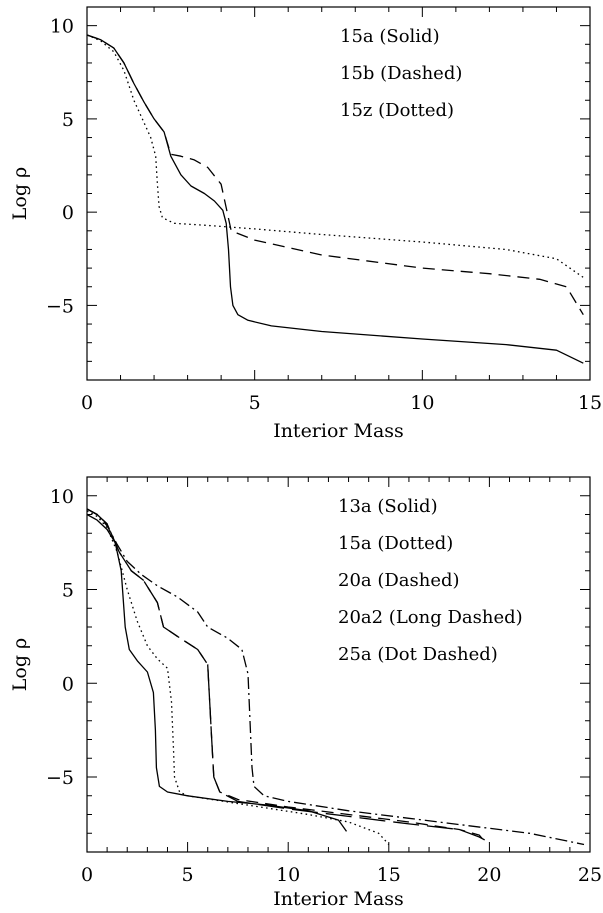 The image size is (603, 913). I want to click on legend-entry: 15b (Dashed), so click(401, 73).